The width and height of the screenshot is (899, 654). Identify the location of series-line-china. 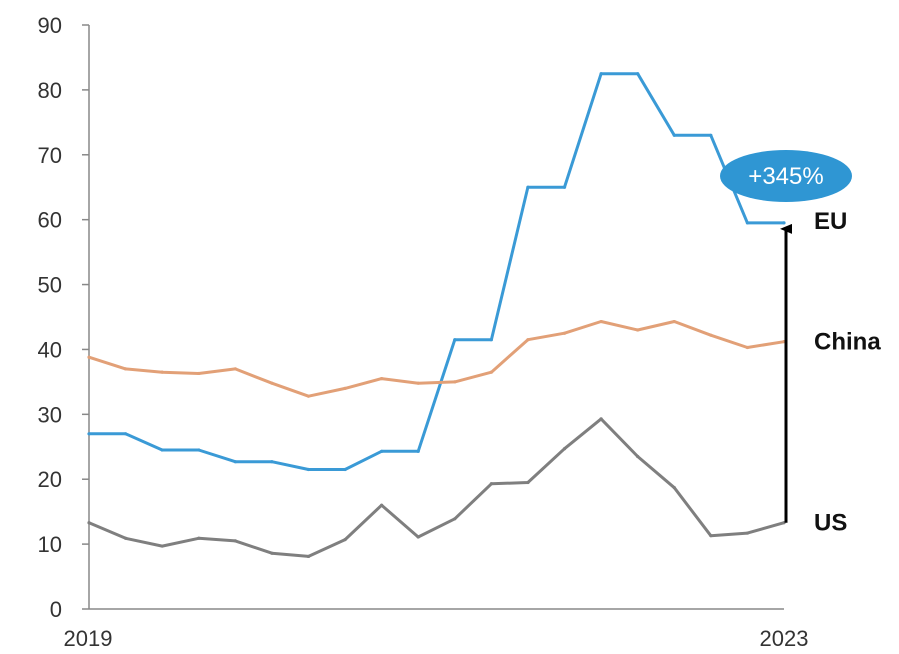
(436, 359).